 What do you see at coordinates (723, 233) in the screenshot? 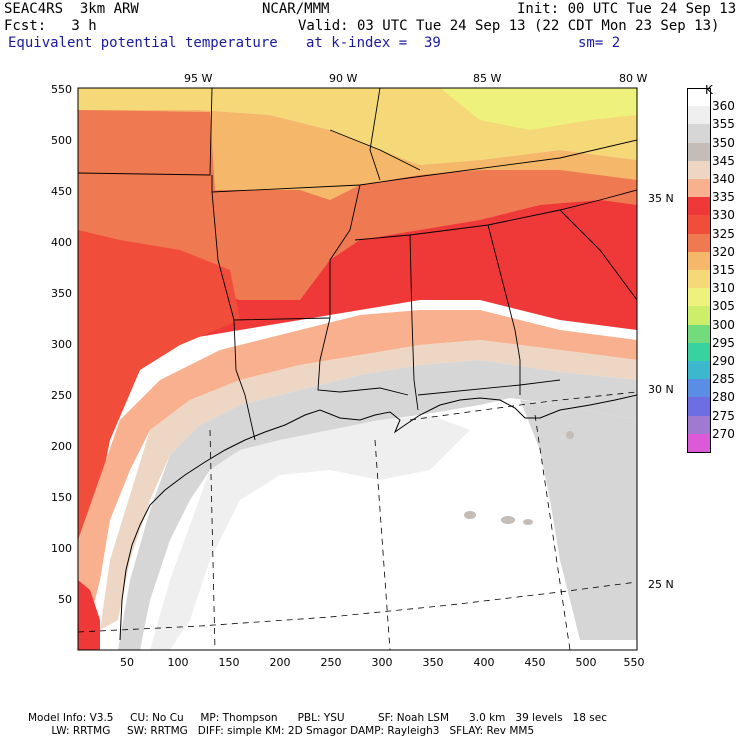
I see `colorbar-level-label: 325` at bounding box center [723, 233].